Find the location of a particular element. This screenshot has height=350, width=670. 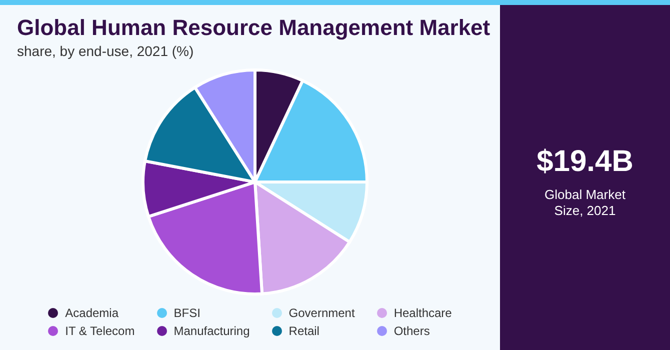

legend-label: Academia is located at coordinates (92, 313).